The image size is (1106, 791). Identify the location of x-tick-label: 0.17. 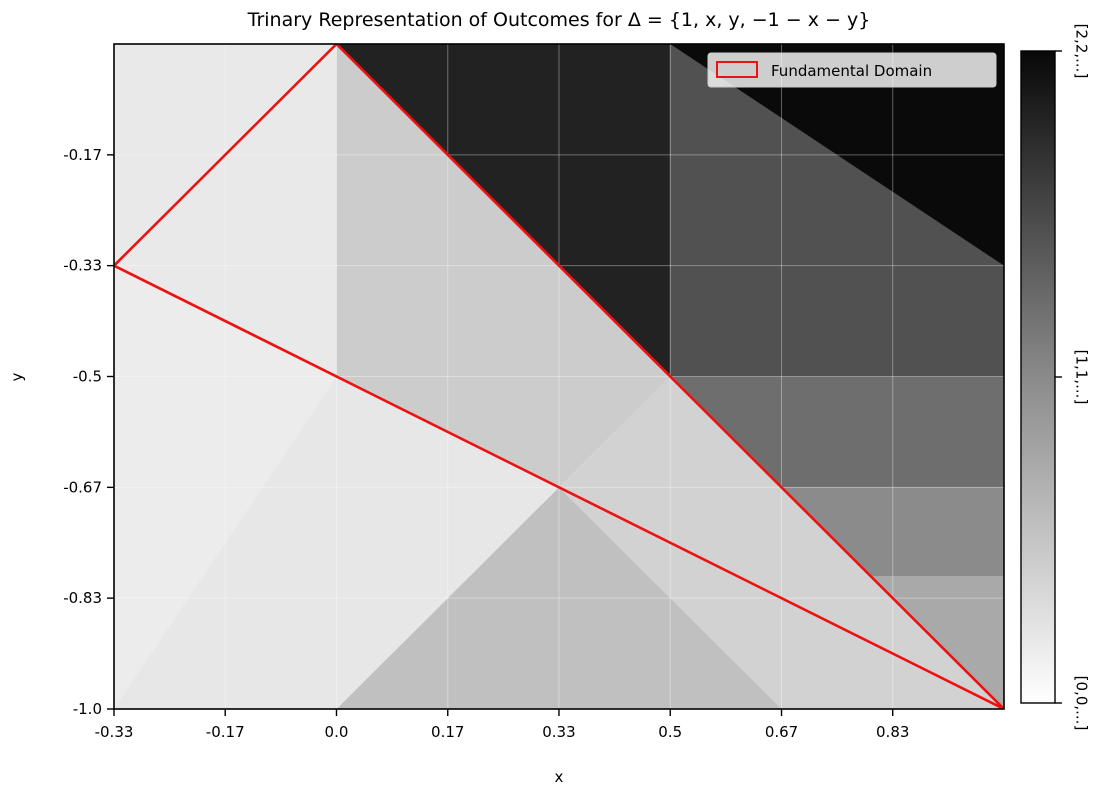
(447, 732).